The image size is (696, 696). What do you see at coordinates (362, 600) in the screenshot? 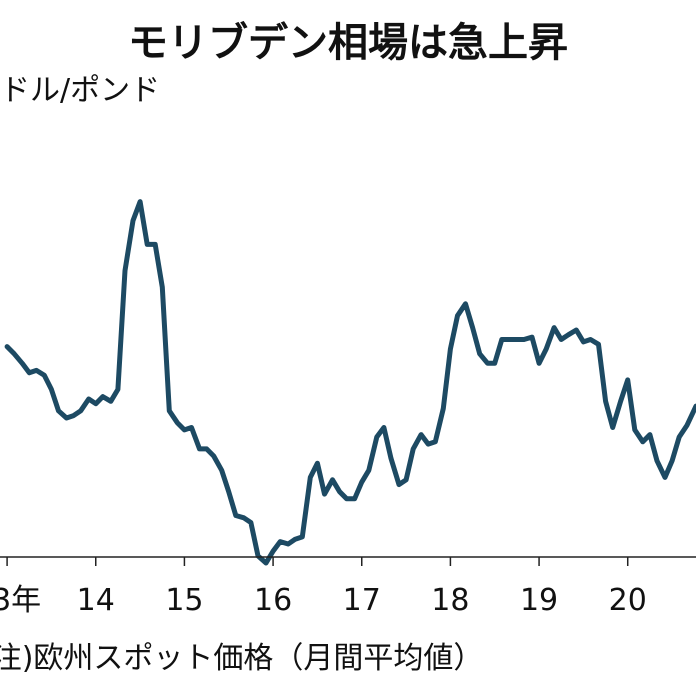
I see `x-tick-label: 17` at bounding box center [362, 600].